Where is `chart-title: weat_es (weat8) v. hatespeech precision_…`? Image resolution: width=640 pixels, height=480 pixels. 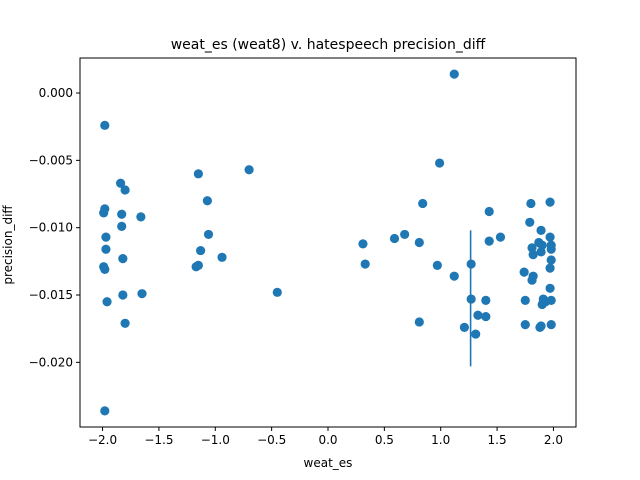 chart-title: weat_es (weat8) v. hatespeech precision_… is located at coordinates (328, 45).